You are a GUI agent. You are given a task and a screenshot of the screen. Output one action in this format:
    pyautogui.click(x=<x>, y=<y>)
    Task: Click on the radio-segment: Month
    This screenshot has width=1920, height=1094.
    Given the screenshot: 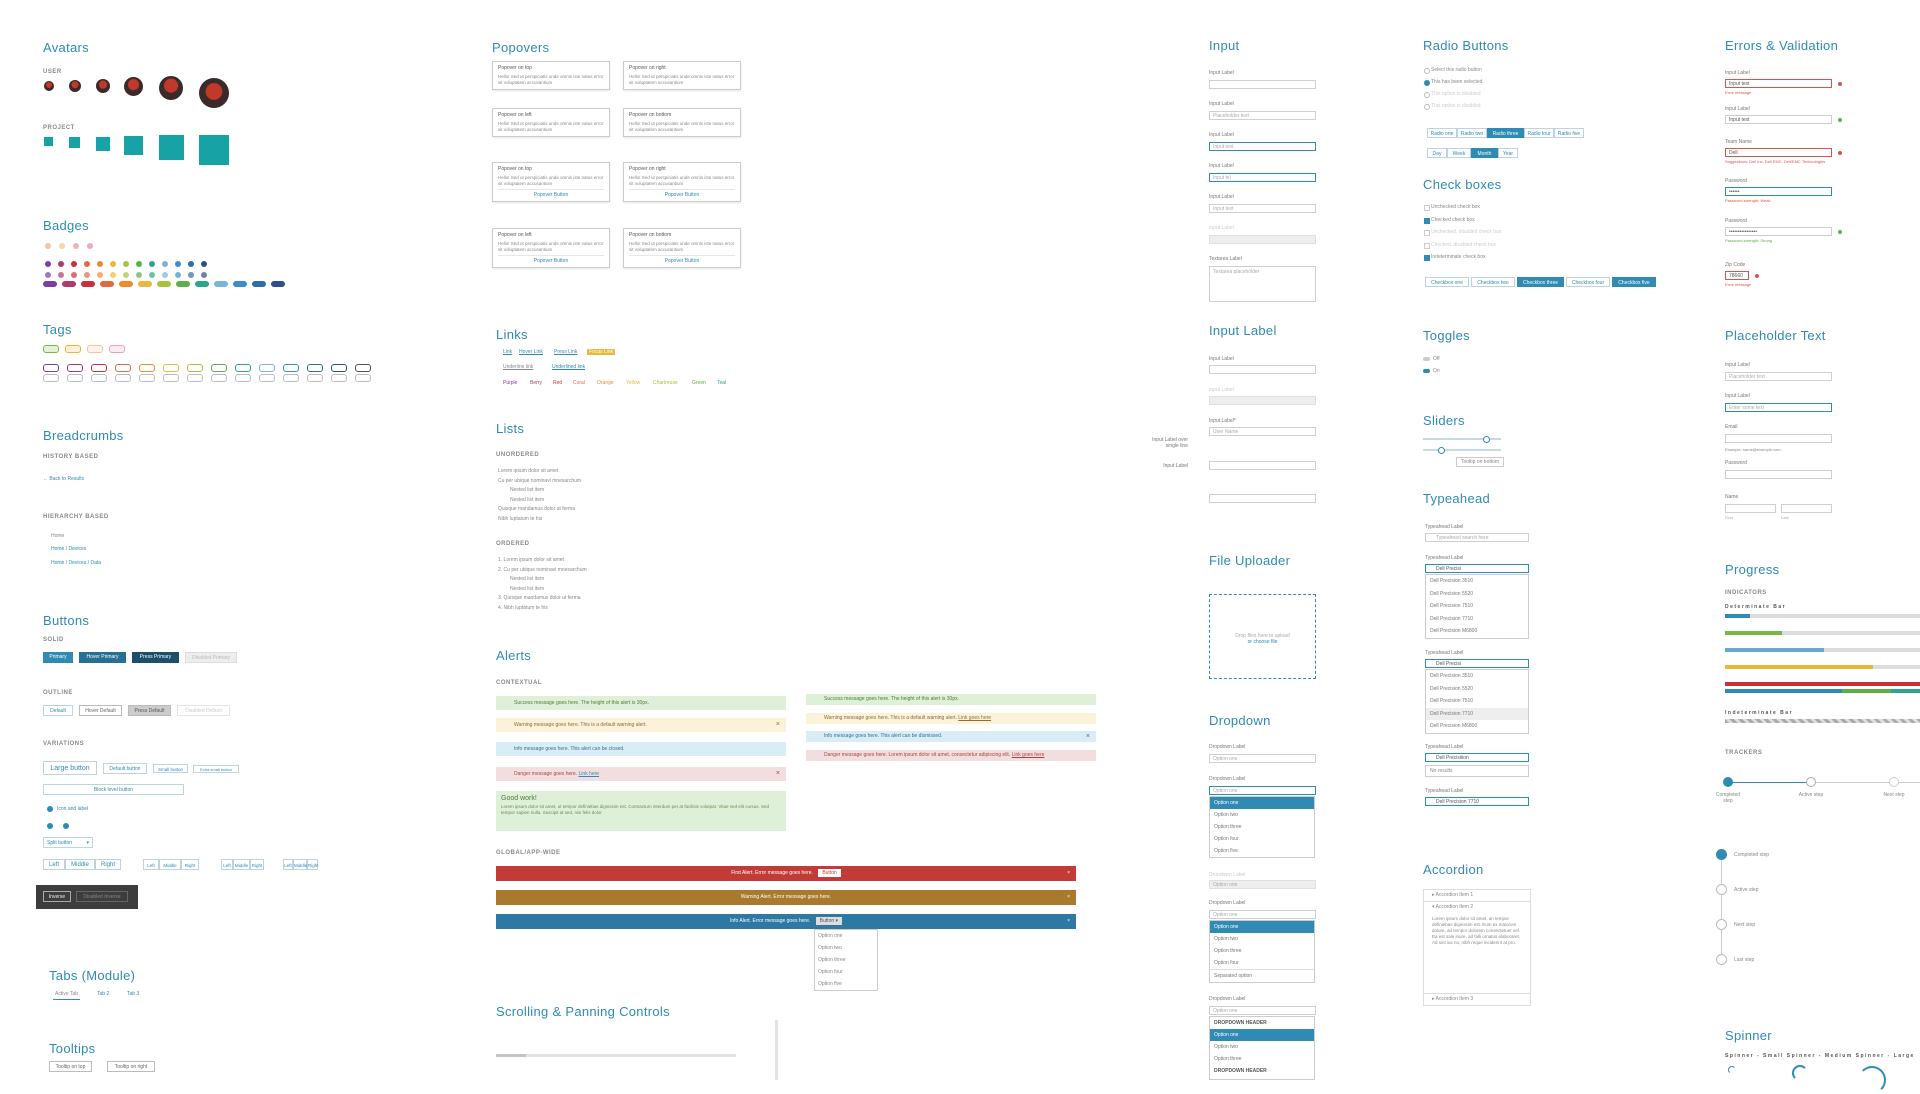 What is the action you would take?
    pyautogui.click(x=1484, y=153)
    